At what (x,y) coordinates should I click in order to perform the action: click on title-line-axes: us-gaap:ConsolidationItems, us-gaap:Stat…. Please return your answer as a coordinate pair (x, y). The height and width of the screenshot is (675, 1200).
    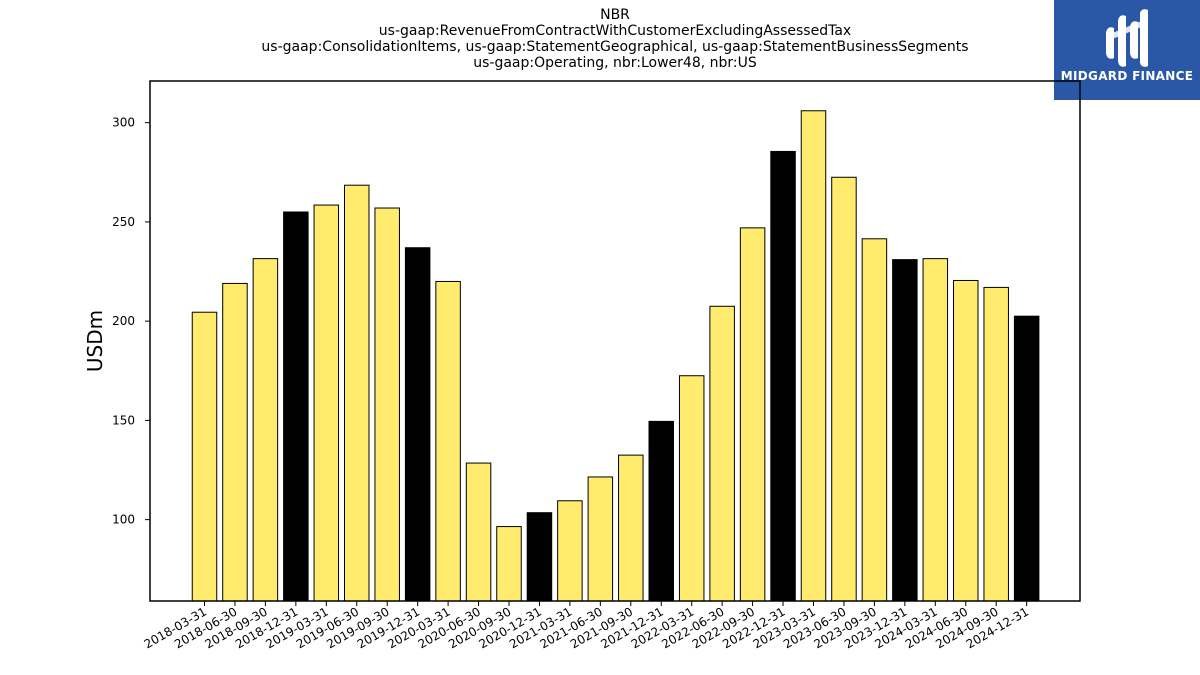
    Looking at the image, I should click on (615, 47).